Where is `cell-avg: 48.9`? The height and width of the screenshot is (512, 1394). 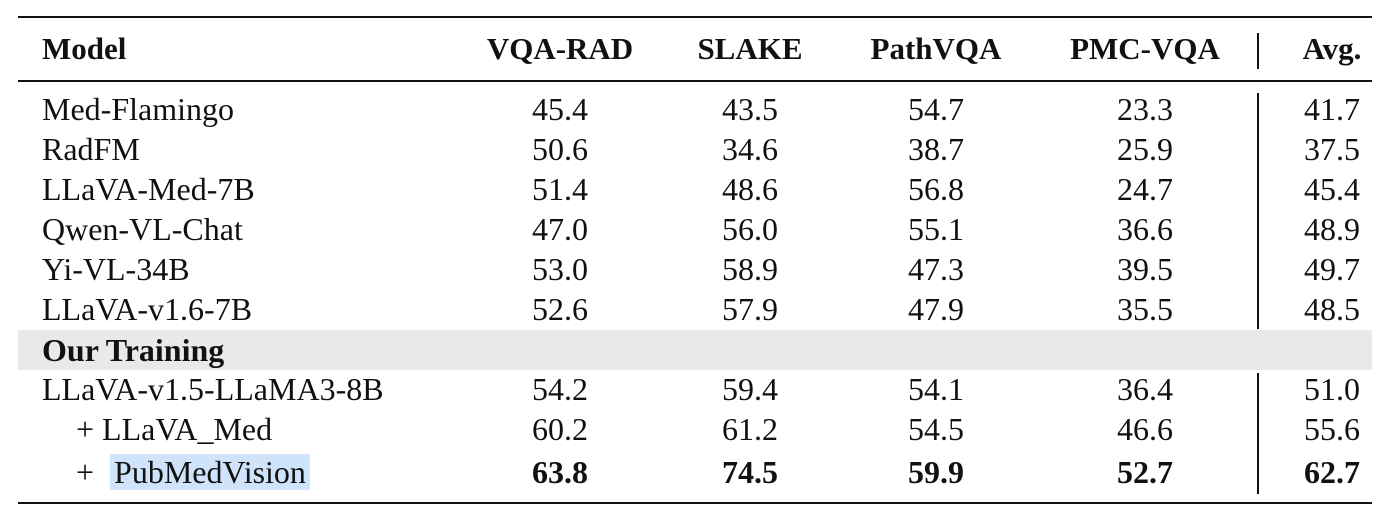 cell-avg: 48.9 is located at coordinates (1332, 229).